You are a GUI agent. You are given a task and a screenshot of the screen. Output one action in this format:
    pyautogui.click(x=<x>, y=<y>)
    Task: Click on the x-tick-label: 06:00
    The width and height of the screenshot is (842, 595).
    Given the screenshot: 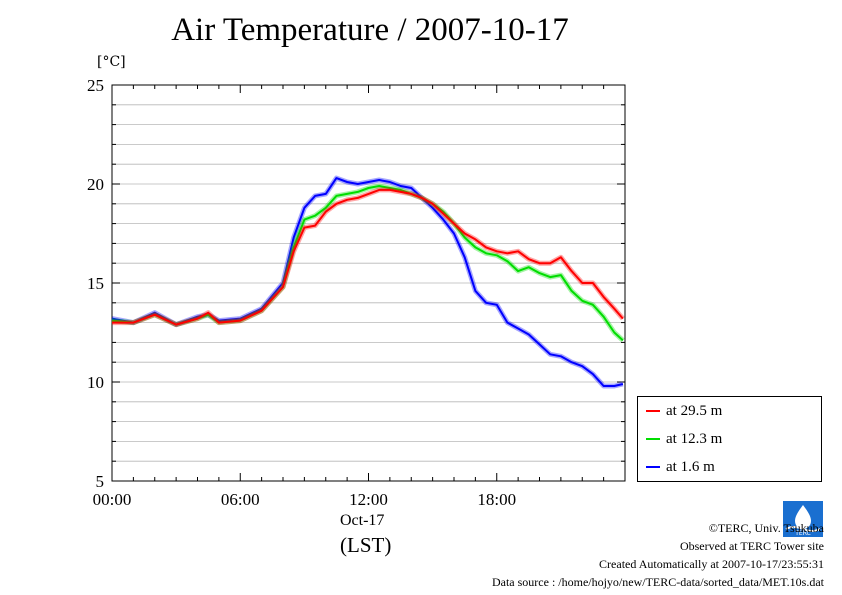 What is the action you would take?
    pyautogui.click(x=240, y=499)
    